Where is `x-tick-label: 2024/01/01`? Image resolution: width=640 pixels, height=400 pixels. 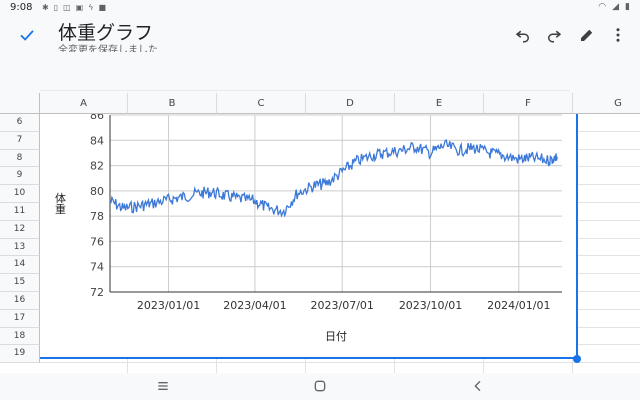
x-tick-label: 2024/01/01 is located at coordinates (518, 305).